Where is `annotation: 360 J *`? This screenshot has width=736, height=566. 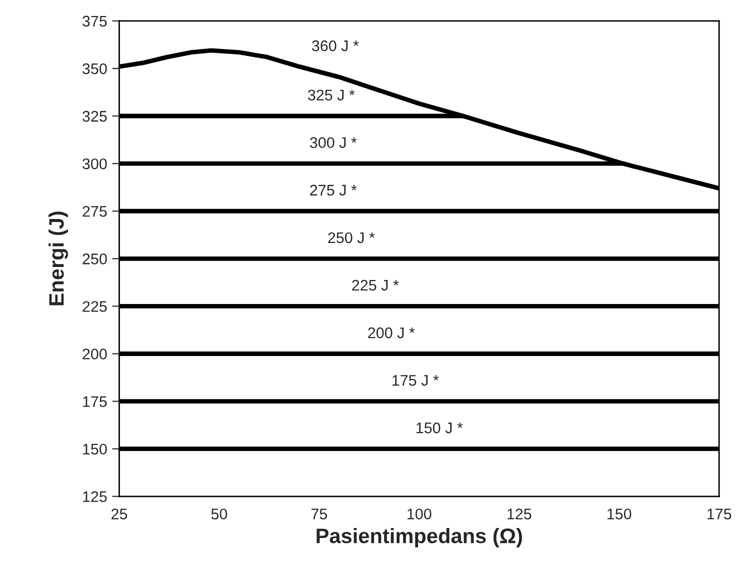 annotation: 360 J * is located at coordinates (335, 46).